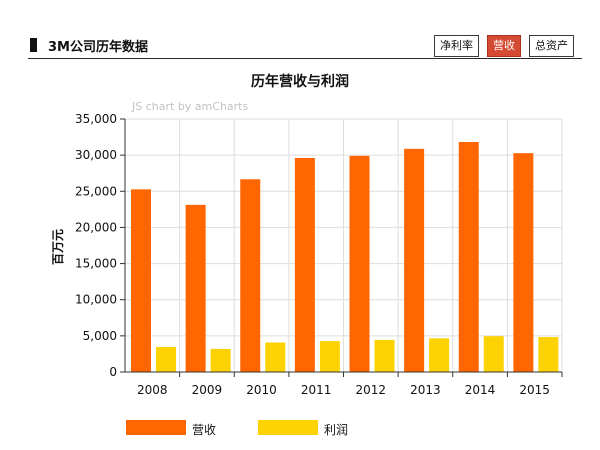  What do you see at coordinates (96, 119) in the screenshot?
I see `y-tick-label: 35,000` at bounding box center [96, 119].